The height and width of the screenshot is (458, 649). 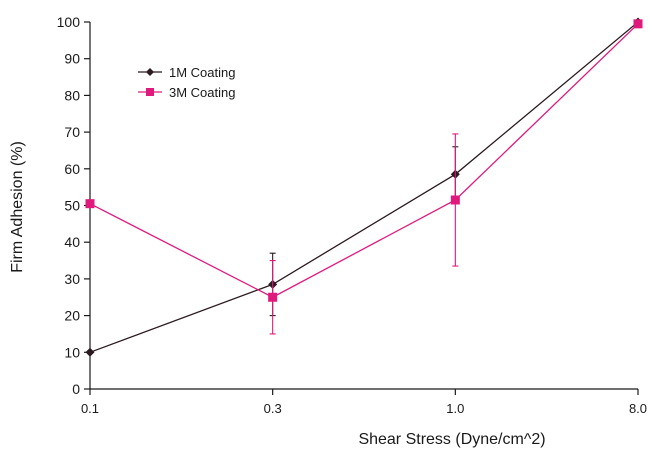 I want to click on y-tick-label: 10, so click(x=72, y=352).